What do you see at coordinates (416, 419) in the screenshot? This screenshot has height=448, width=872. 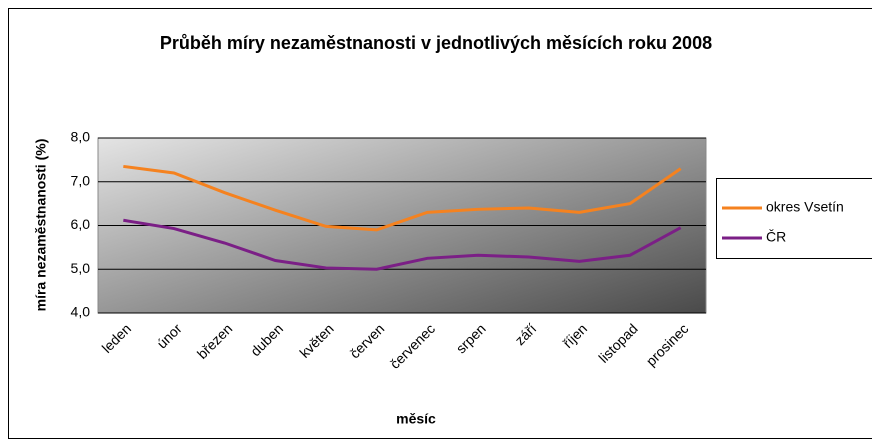 I see `x-axis-title: měsíc` at bounding box center [416, 419].